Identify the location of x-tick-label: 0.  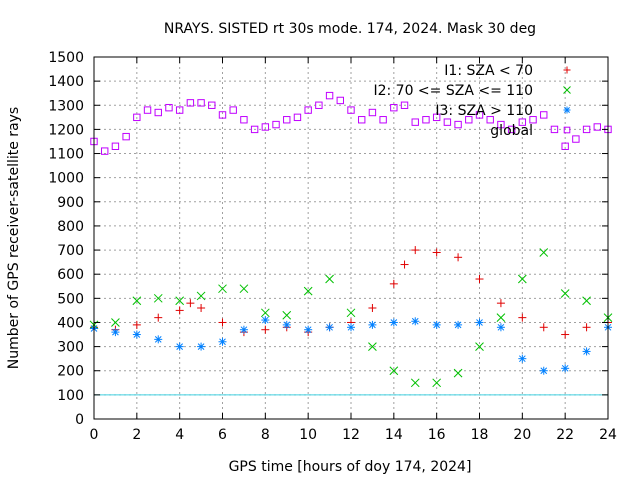
(94, 435).